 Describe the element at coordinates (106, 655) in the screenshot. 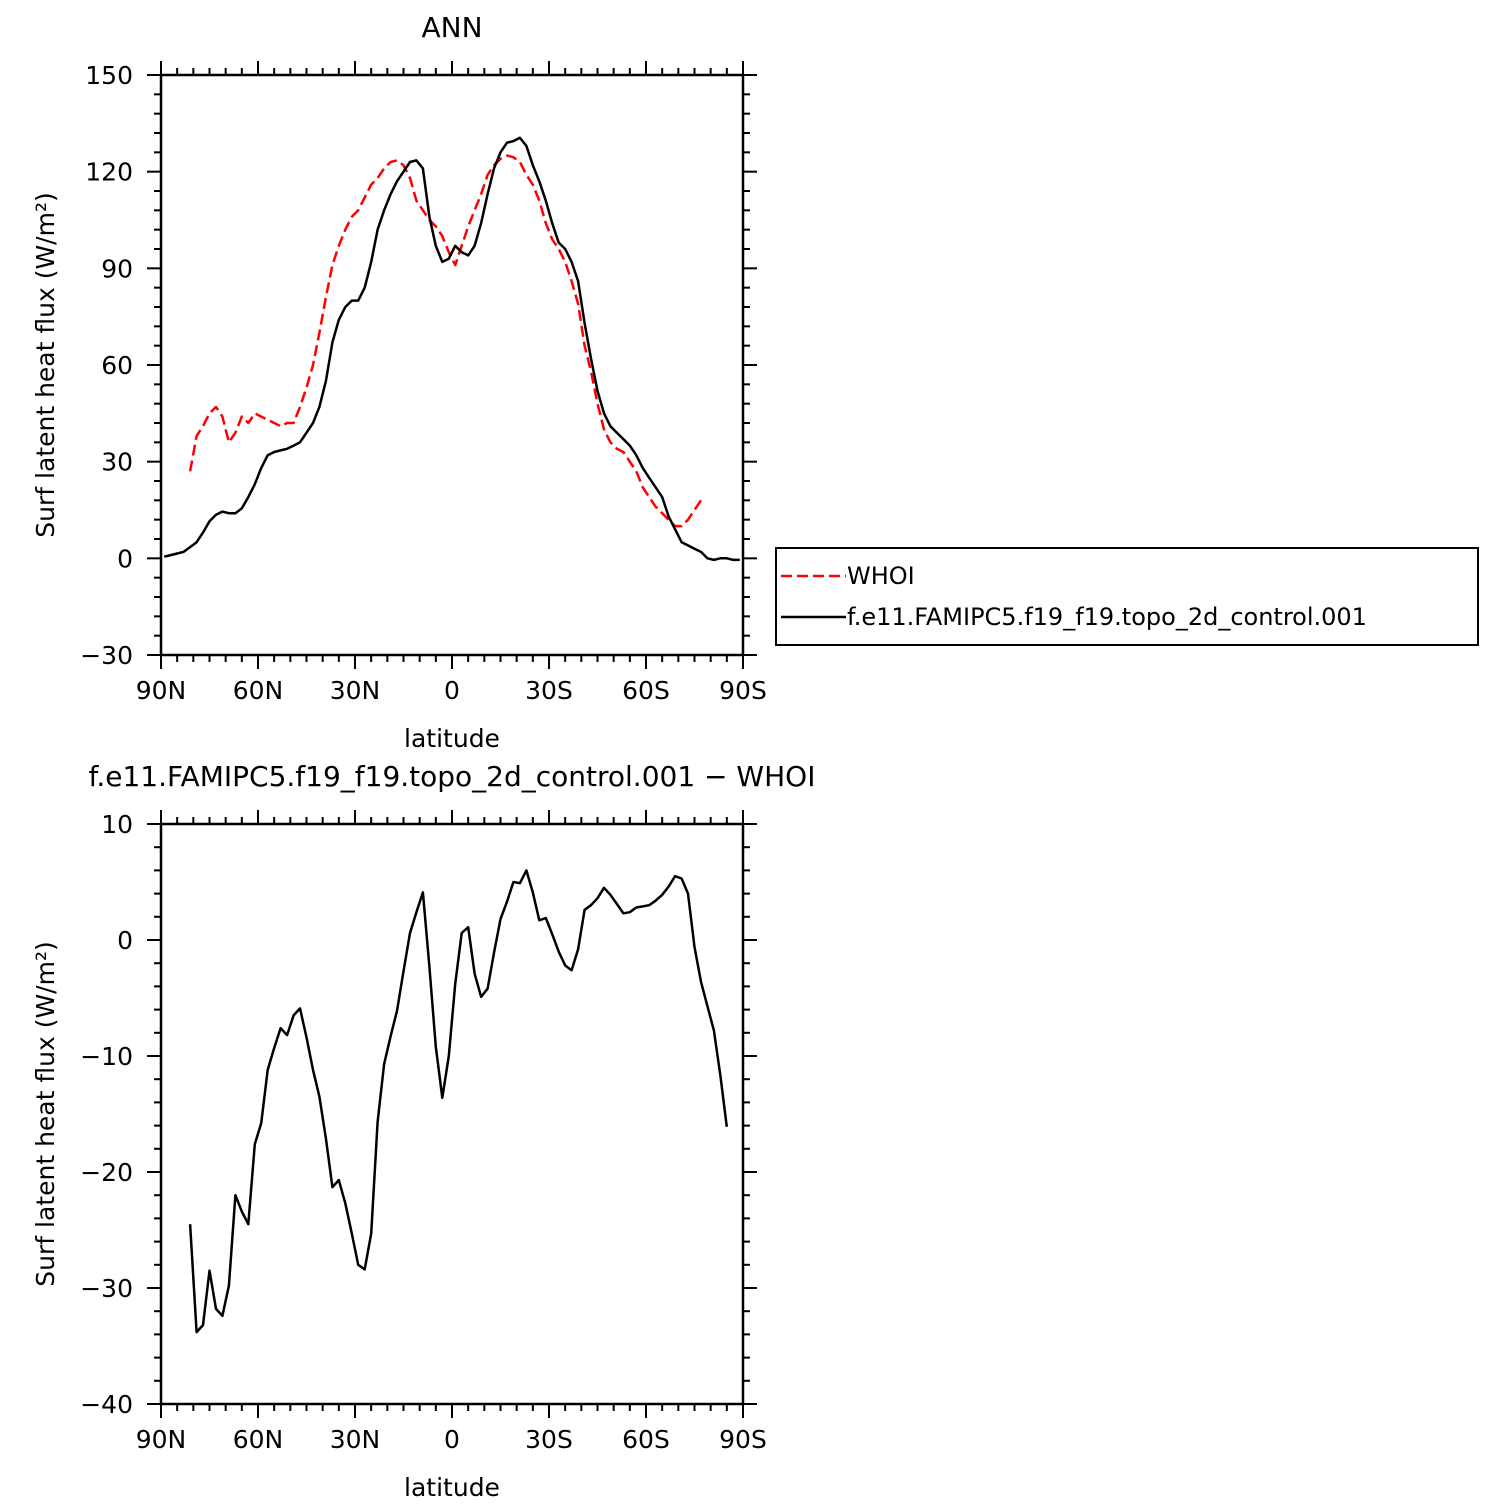

I see `top-y-tick-label: −30` at that location.